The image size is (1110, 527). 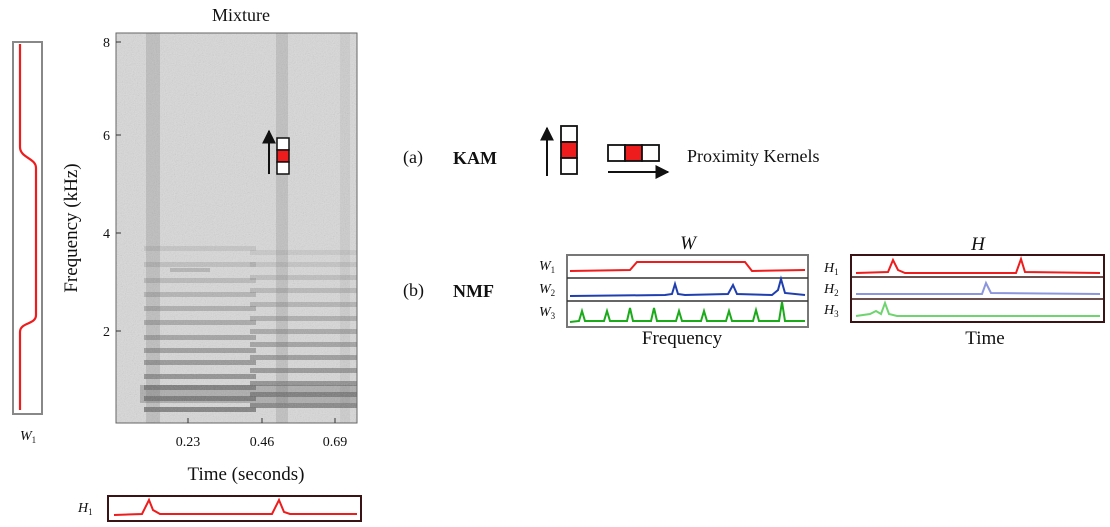 I want to click on h1-profile: H1, so click(x=219, y=508).